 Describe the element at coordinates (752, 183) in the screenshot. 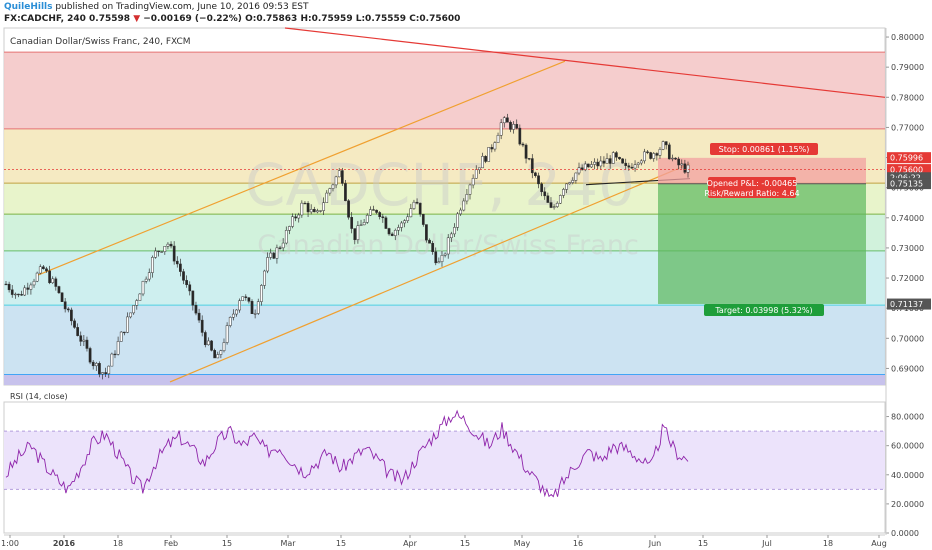

I see `pnl-text: Opened P&L: -0.00465` at that location.